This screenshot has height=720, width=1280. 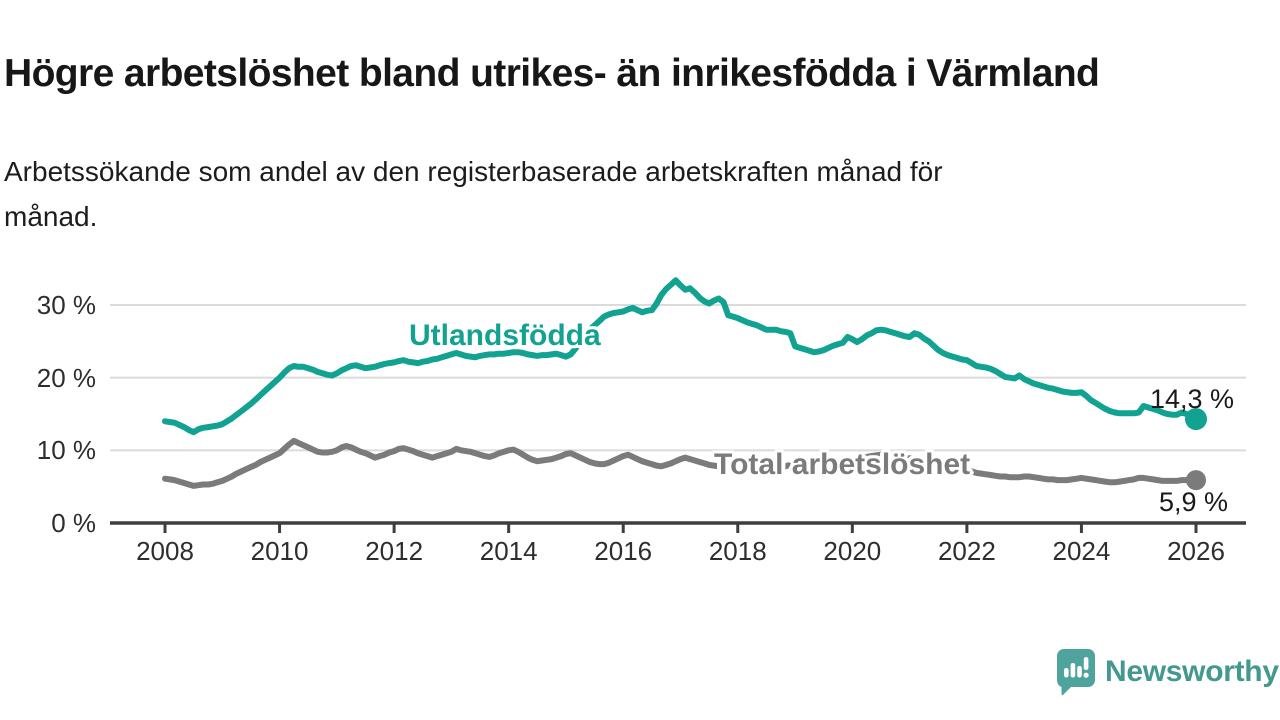 What do you see at coordinates (66, 377) in the screenshot?
I see `y-axis-tick-label: 20 %` at bounding box center [66, 377].